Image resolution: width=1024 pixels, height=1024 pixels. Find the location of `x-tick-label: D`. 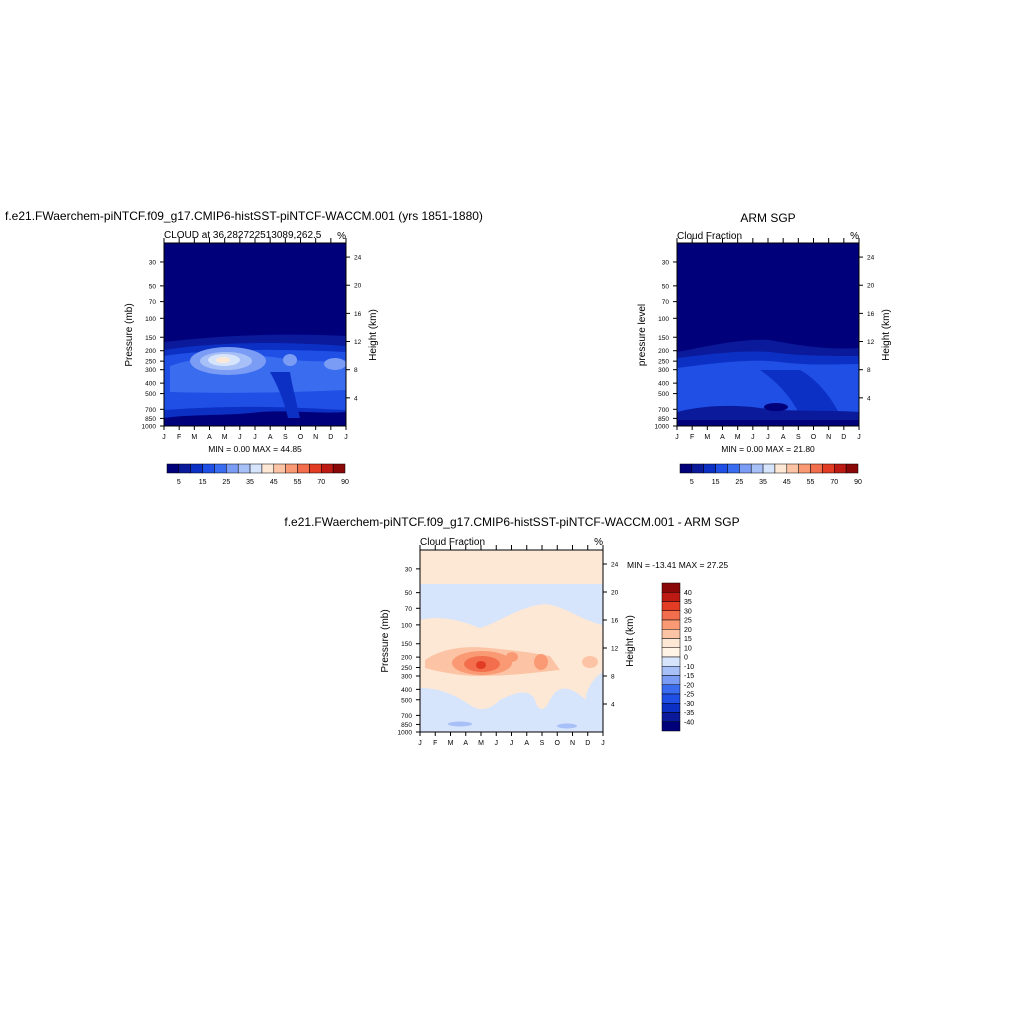

x-tick-label: D is located at coordinates (587, 743).